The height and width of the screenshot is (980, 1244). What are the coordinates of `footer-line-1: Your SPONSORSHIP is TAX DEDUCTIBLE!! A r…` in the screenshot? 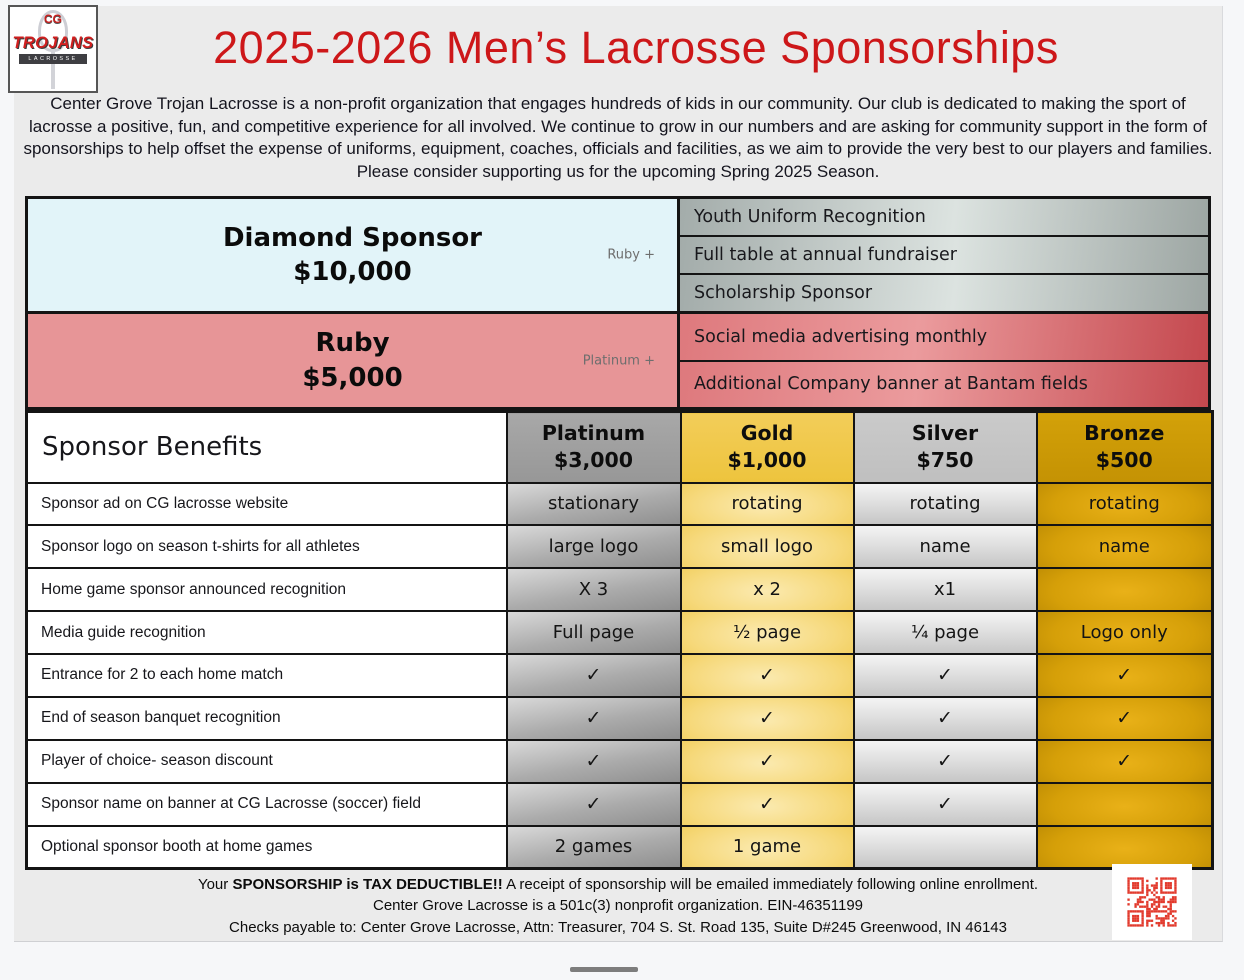 It's located at (618, 884).